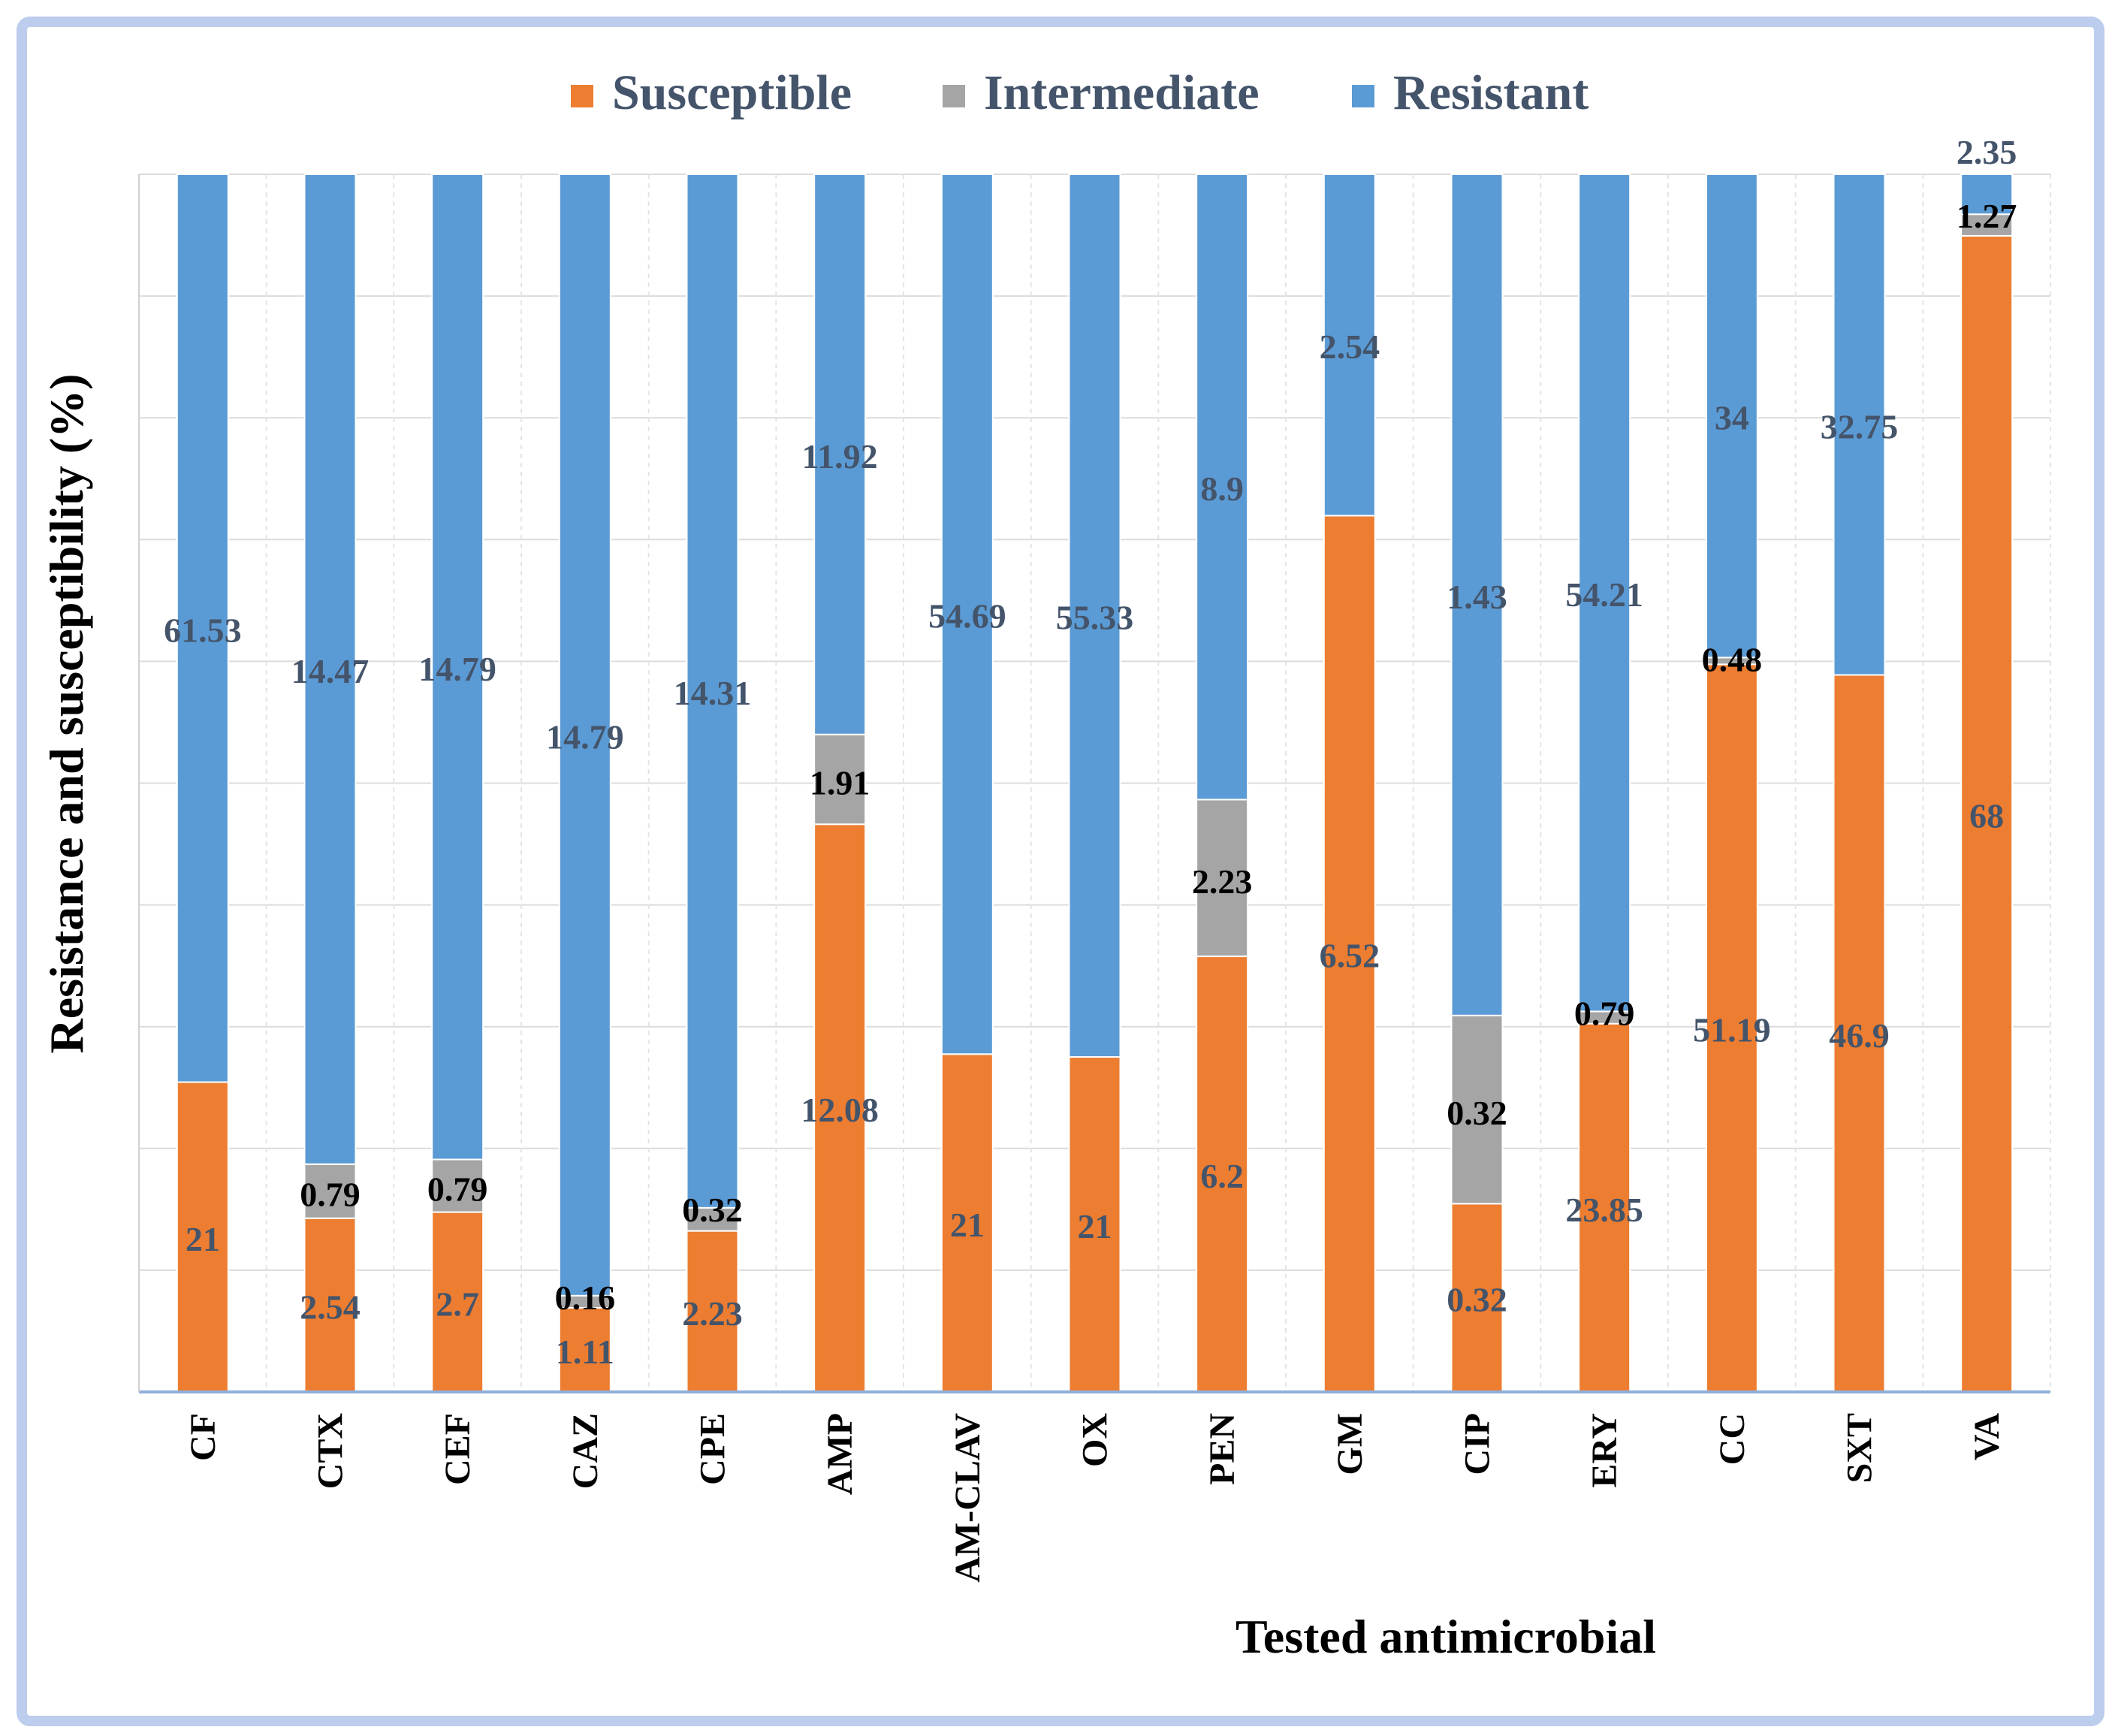 The width and height of the screenshot is (2115, 1736). I want to click on bar-resistant-cpe, so click(712, 691).